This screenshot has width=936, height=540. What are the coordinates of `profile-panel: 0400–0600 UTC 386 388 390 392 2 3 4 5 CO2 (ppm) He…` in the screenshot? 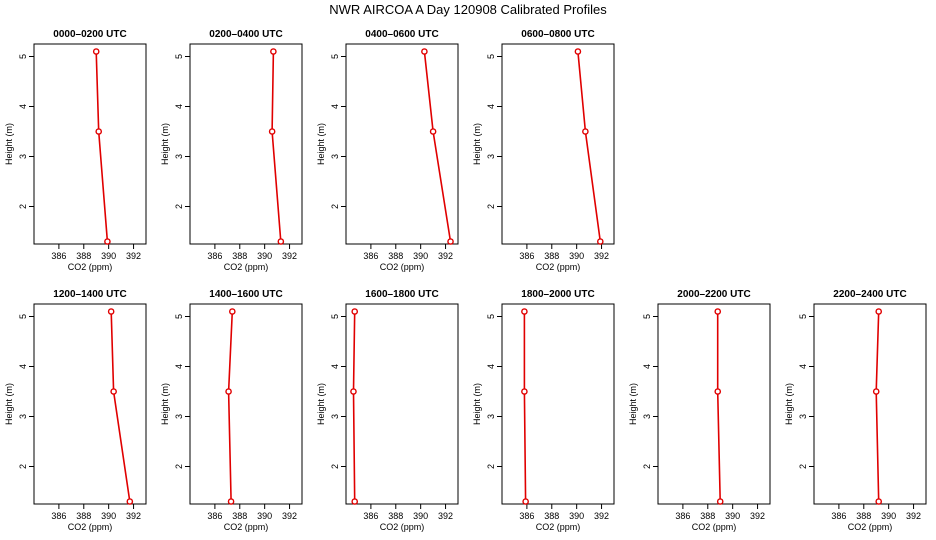 It's located at (387, 150).